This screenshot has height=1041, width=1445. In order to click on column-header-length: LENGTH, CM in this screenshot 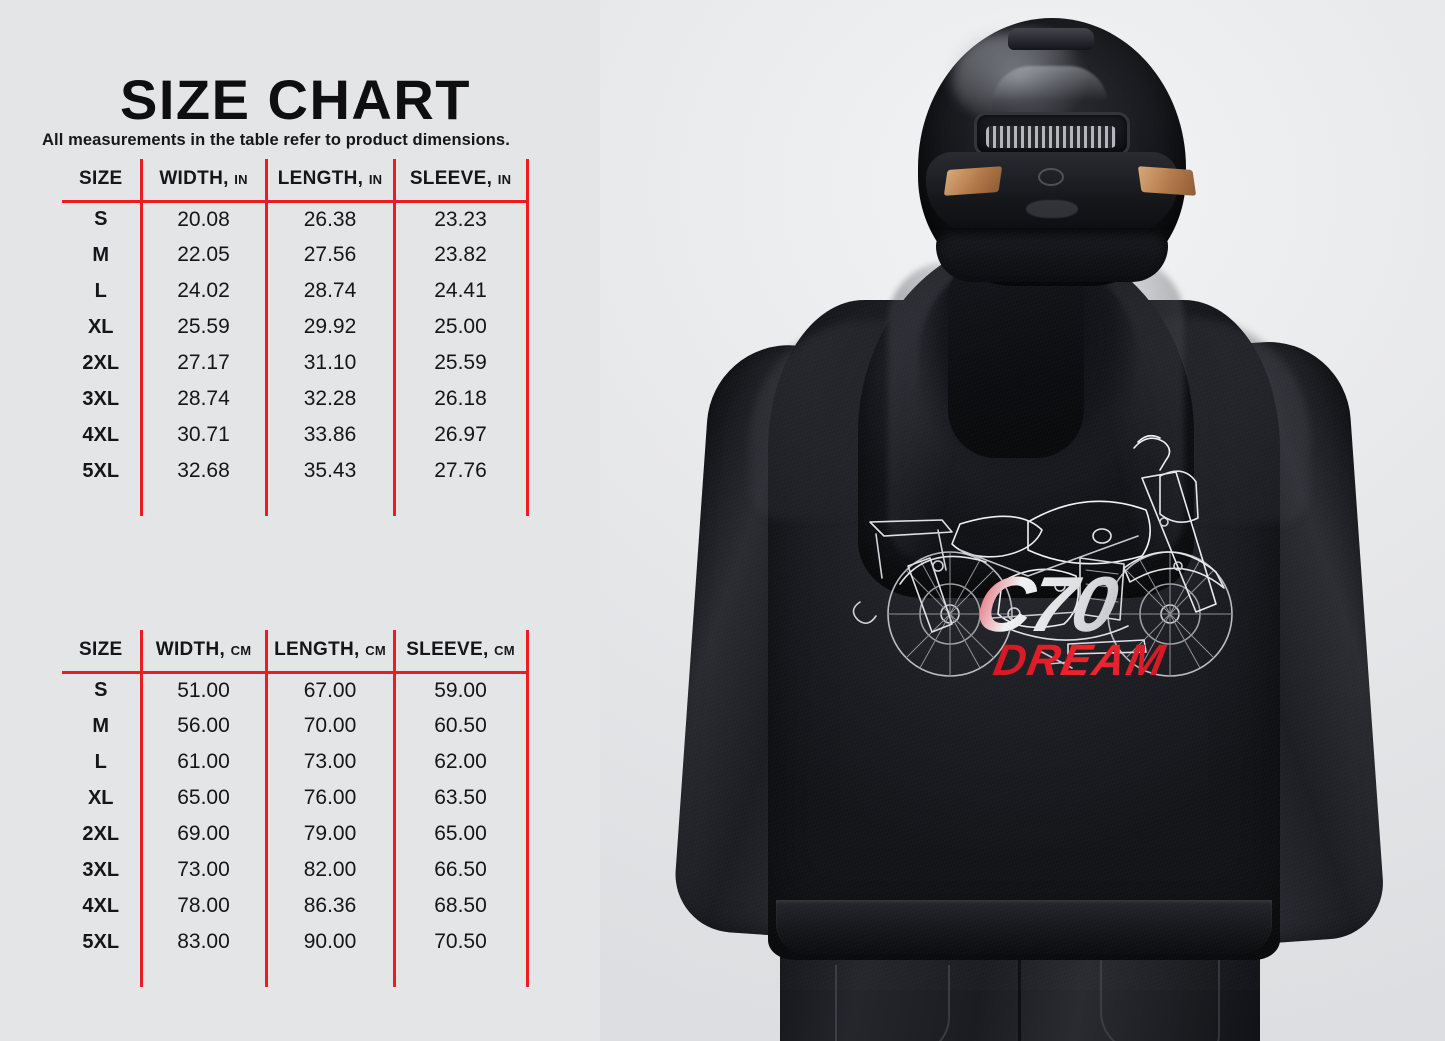, I will do `click(331, 652)`.